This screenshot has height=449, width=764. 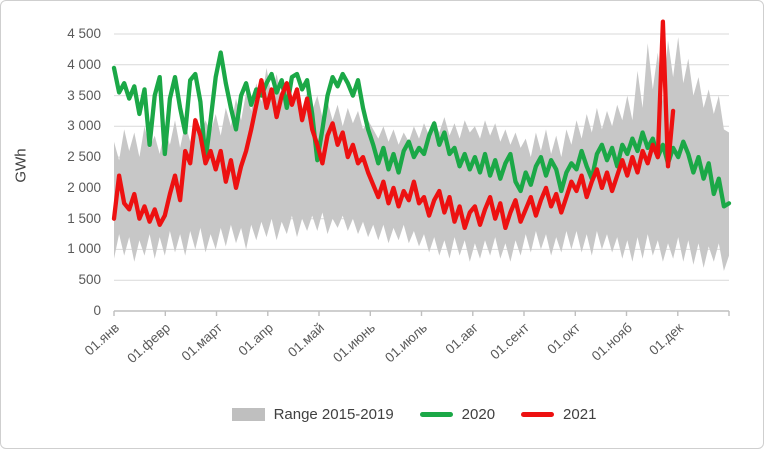 I want to click on y-axis-tick-label: 0, so click(x=97, y=310).